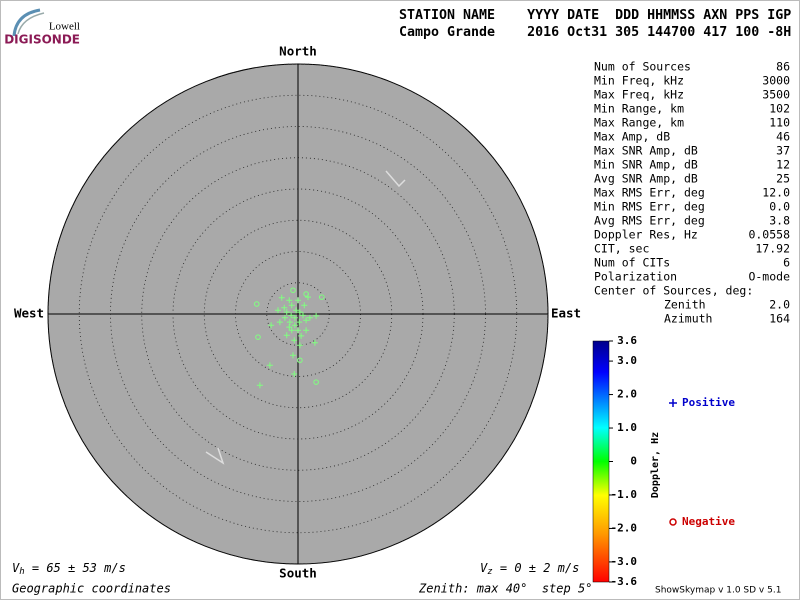 The image size is (800, 600). I want to click on stat-value: 6, so click(786, 263).